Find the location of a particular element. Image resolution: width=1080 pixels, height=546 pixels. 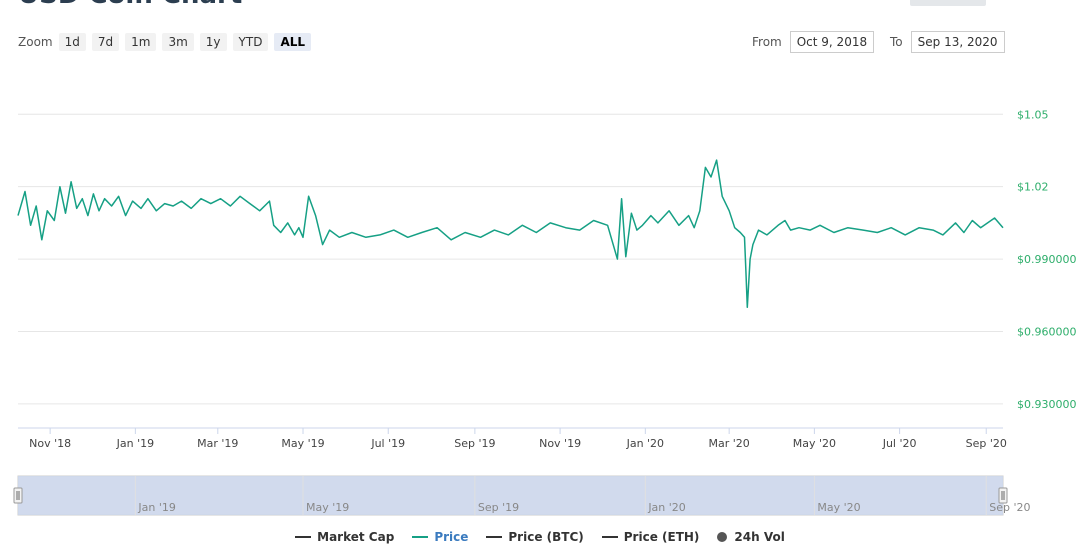

navigator-window is located at coordinates (510, 495).